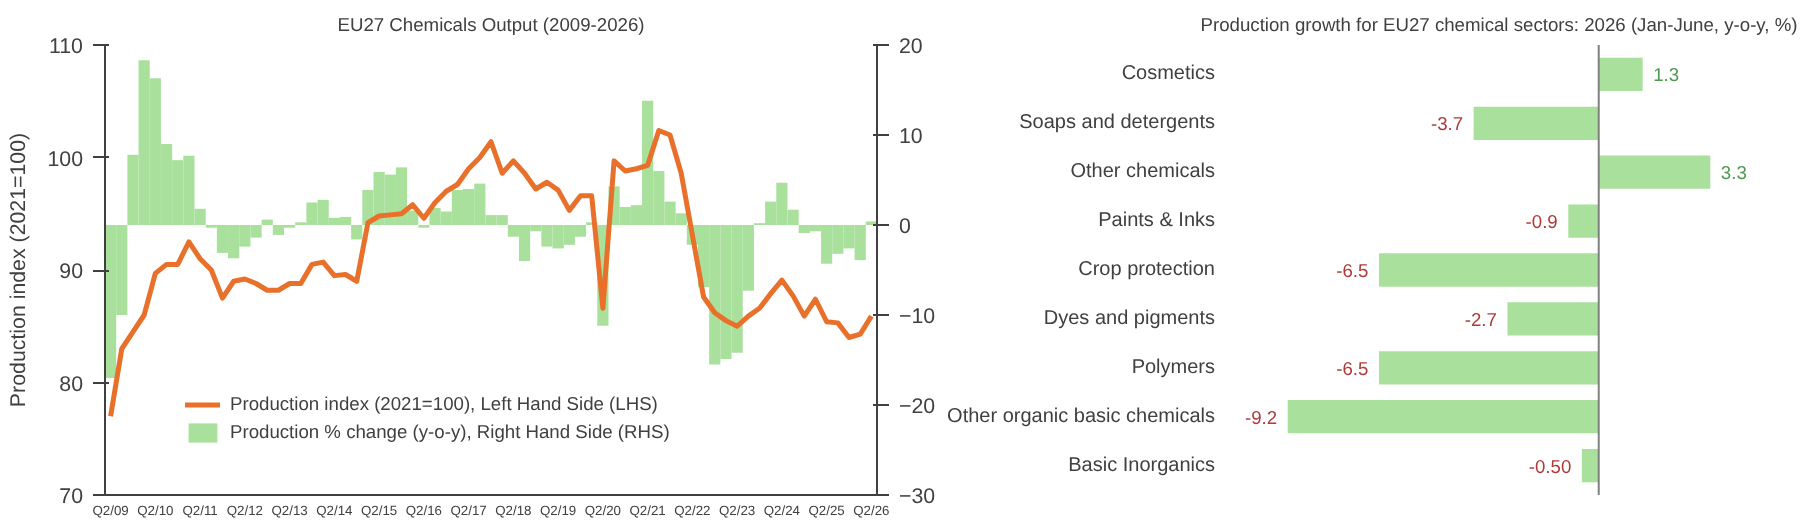 This screenshot has width=1800, height=530. What do you see at coordinates (911, 137) in the screenshot?
I see `y2-tick-label: 10` at bounding box center [911, 137].